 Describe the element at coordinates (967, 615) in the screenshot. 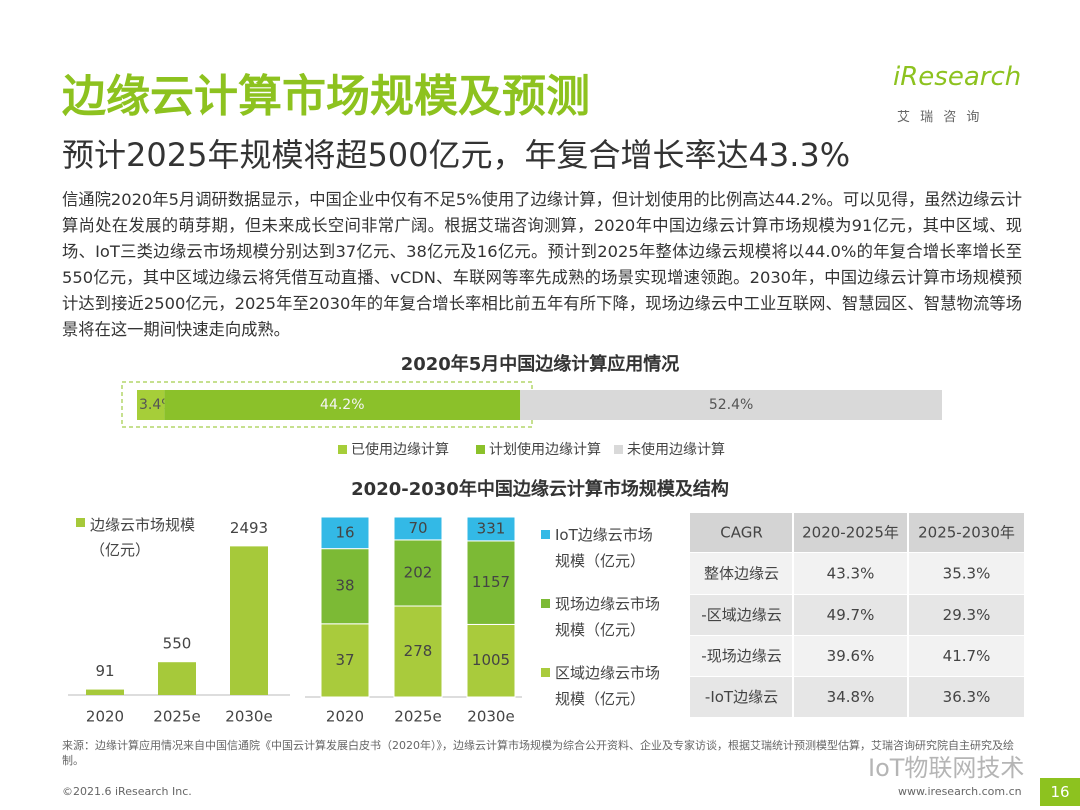

I see `table-cell: 29.3%` at that location.